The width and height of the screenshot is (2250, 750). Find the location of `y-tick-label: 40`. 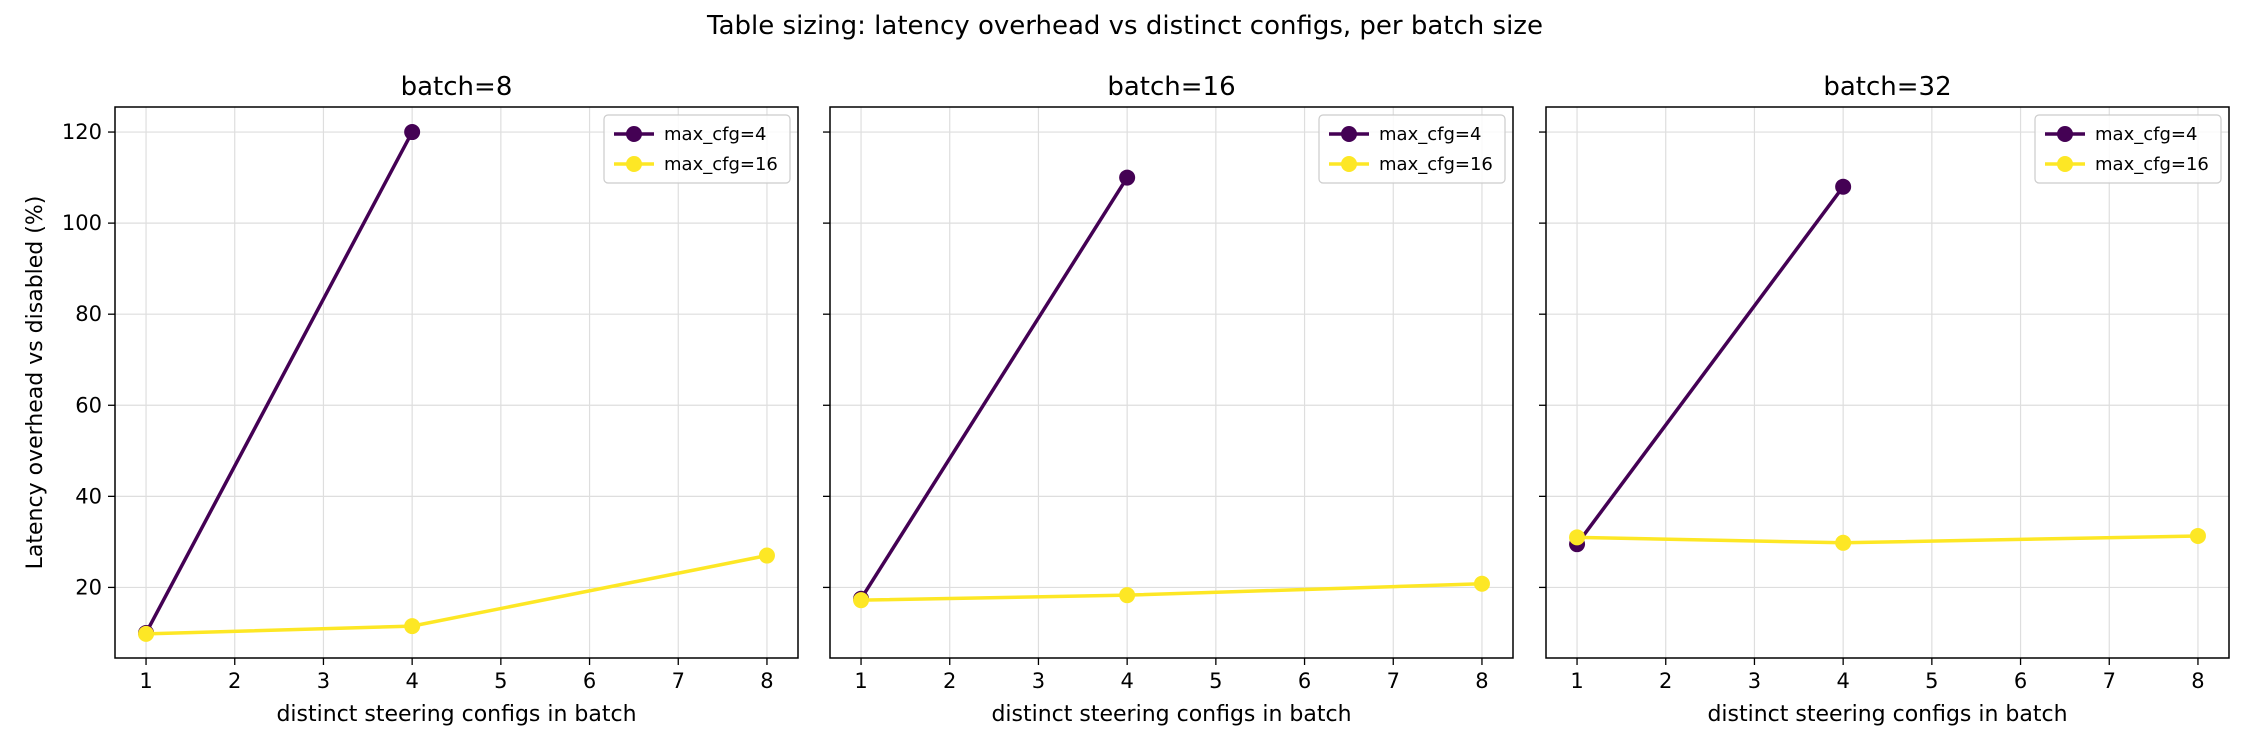

y-tick-label: 40 is located at coordinates (88, 496).